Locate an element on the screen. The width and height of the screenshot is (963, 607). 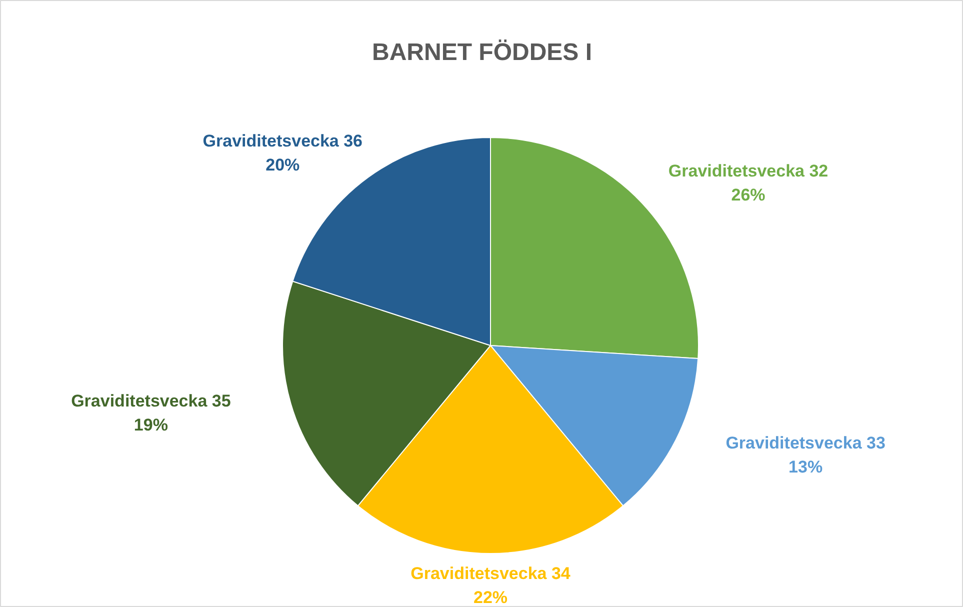
slice-label: Graviditetsvecka 36 is located at coordinates (282, 140).